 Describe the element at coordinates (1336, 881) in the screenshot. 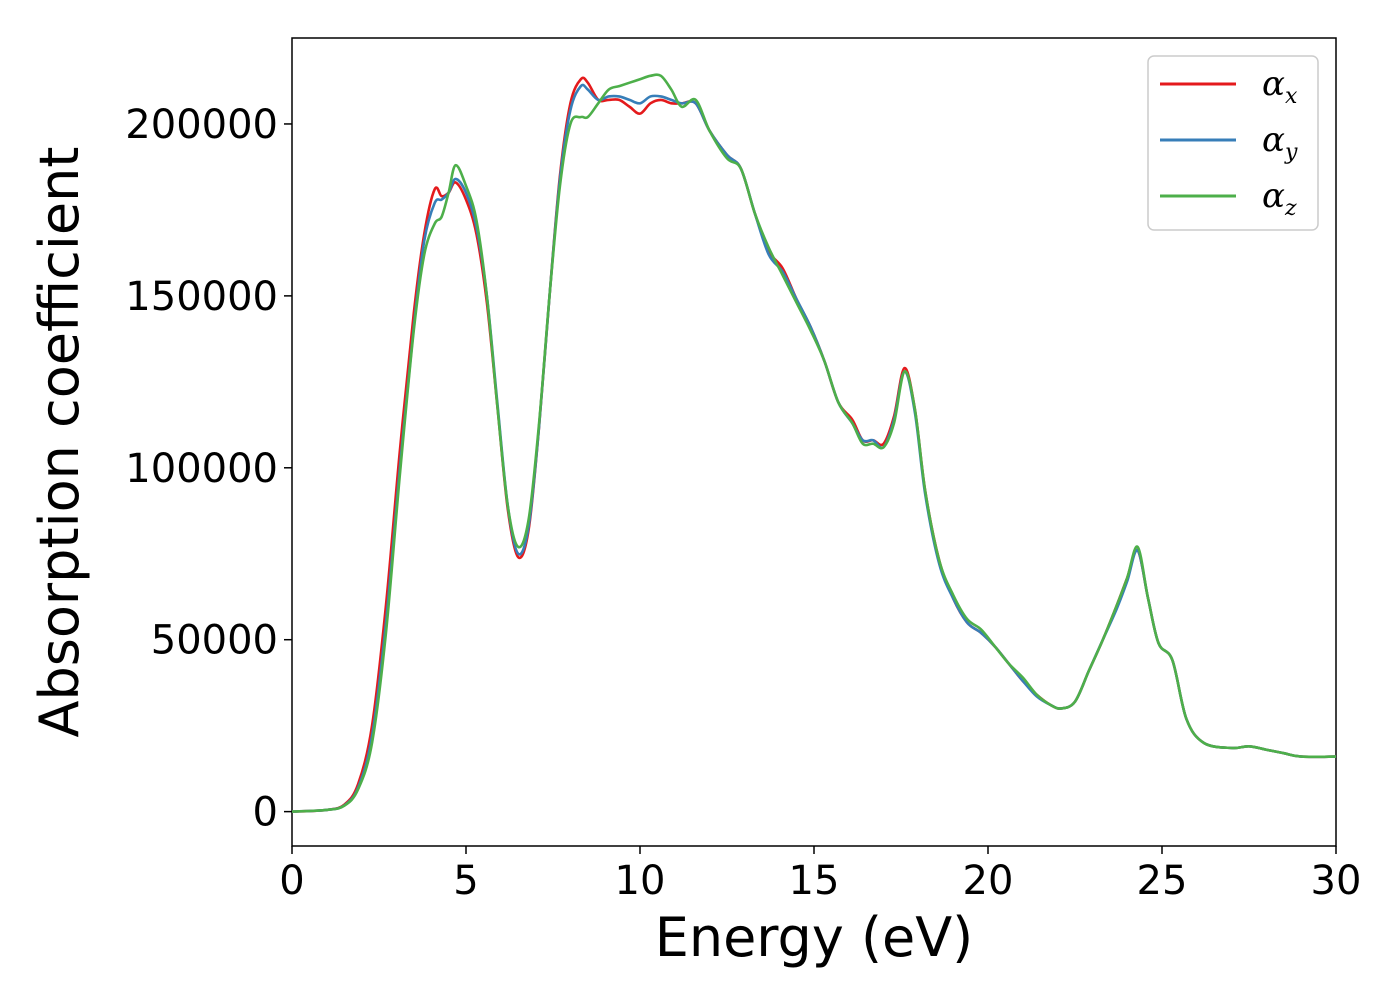

I see `x-tick-label: 30` at that location.